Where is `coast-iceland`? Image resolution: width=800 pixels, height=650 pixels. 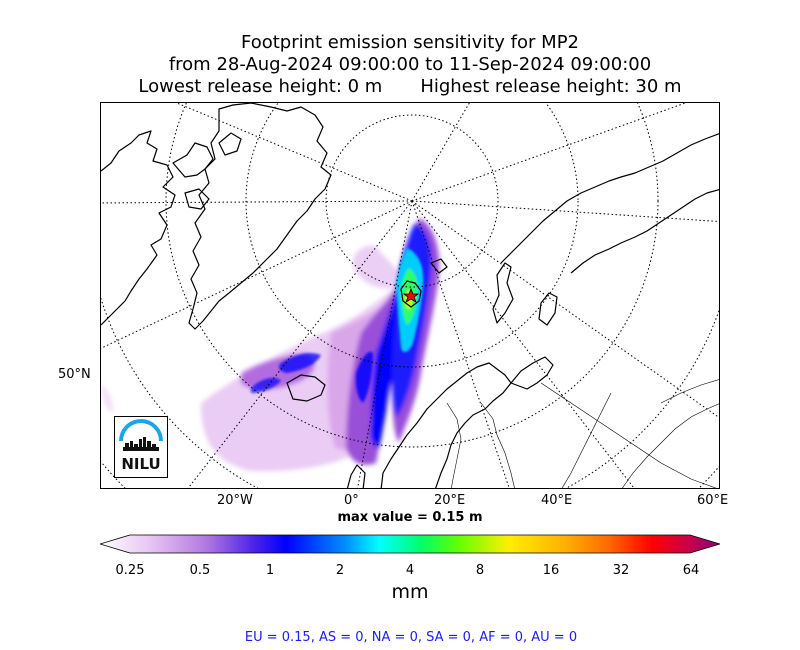
coast-iceland is located at coordinates (306, 388).